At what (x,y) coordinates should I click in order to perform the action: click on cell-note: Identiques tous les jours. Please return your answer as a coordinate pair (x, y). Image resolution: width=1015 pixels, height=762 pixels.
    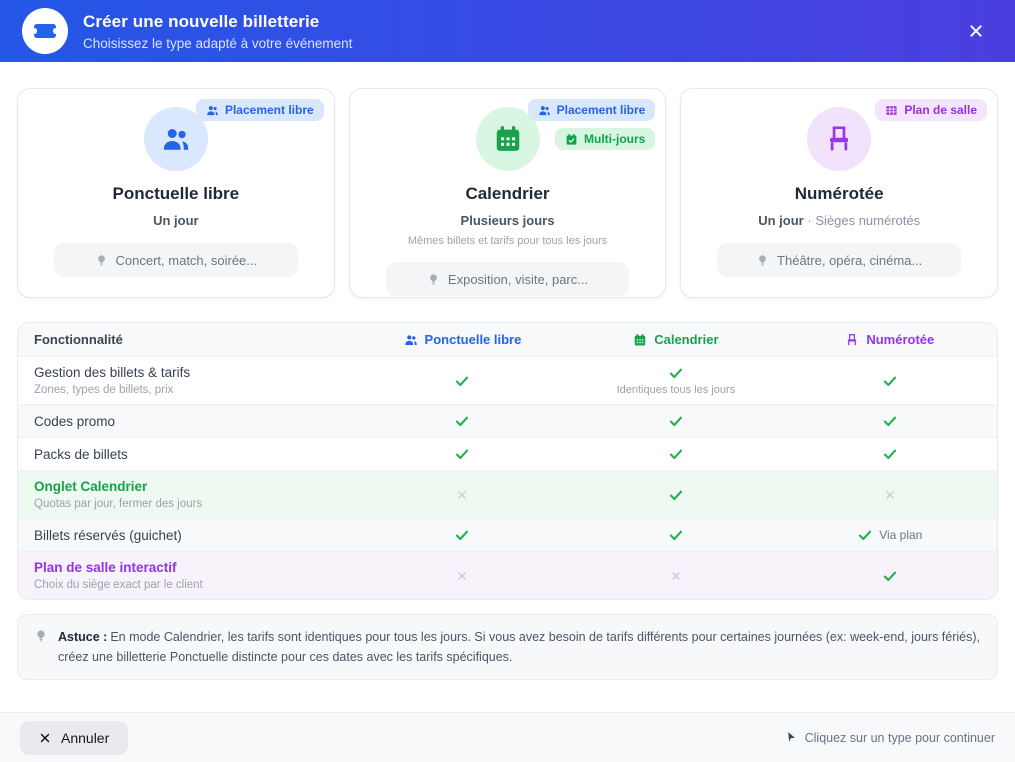
    Looking at the image, I should click on (676, 390).